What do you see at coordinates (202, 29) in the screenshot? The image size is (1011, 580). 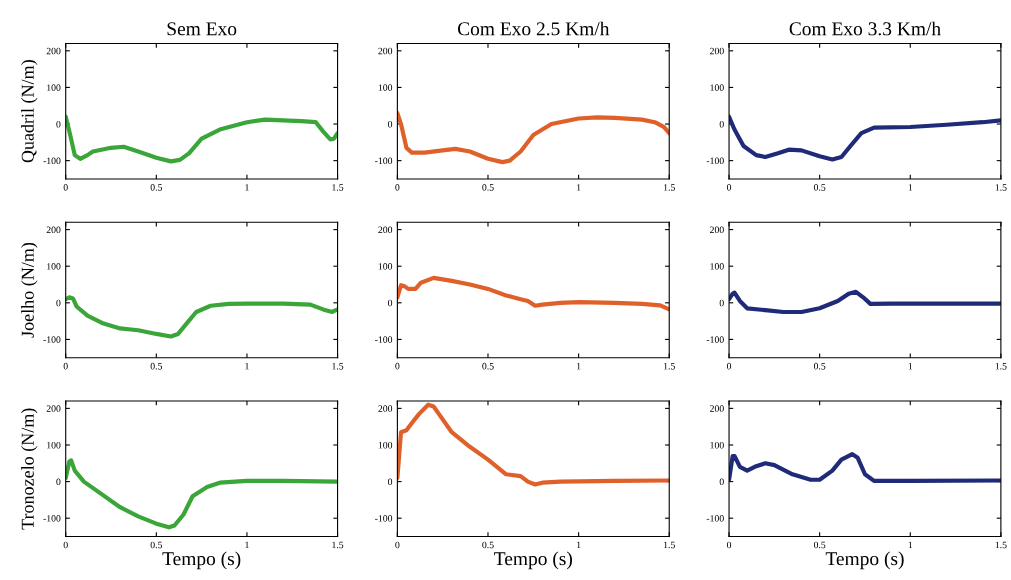 I see `chart-title: Sem Exo` at bounding box center [202, 29].